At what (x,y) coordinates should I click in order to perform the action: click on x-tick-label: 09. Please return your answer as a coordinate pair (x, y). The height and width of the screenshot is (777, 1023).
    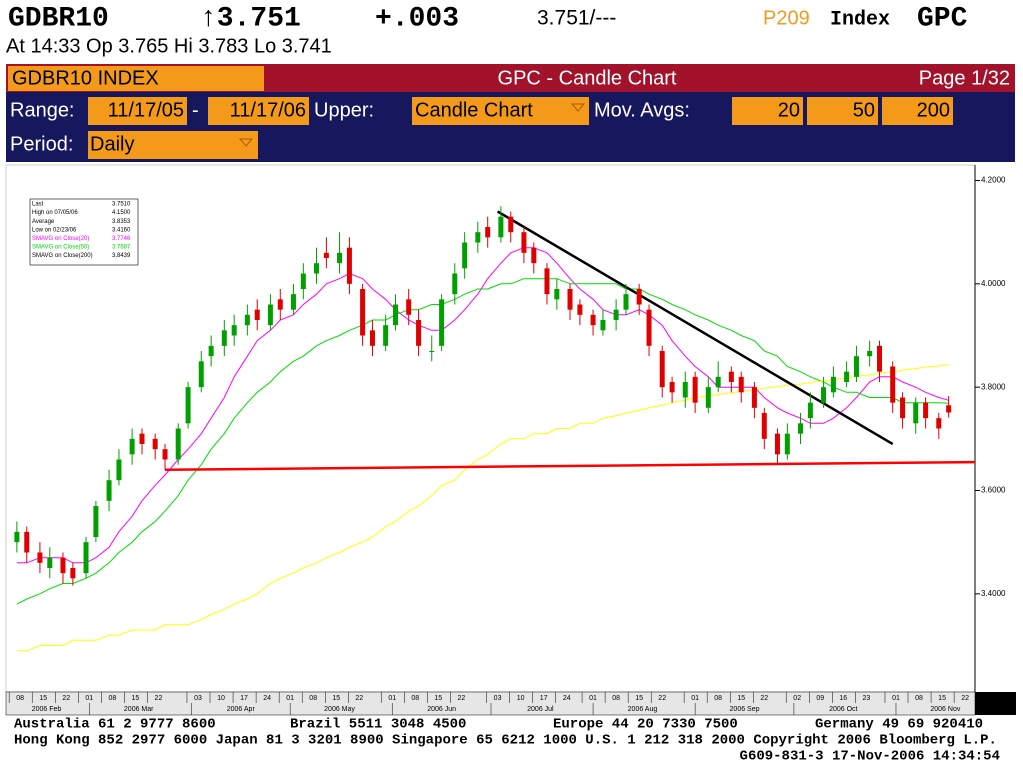
    Looking at the image, I should click on (820, 698).